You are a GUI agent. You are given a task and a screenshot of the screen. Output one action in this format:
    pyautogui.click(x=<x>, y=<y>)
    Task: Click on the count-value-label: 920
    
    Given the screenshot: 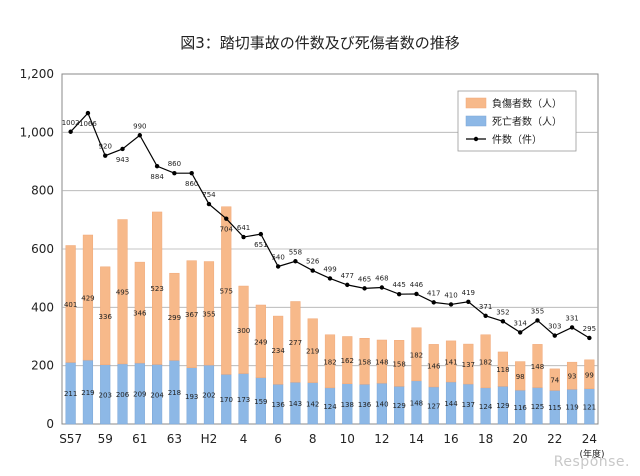 What is the action you would take?
    pyautogui.click(x=105, y=147)
    